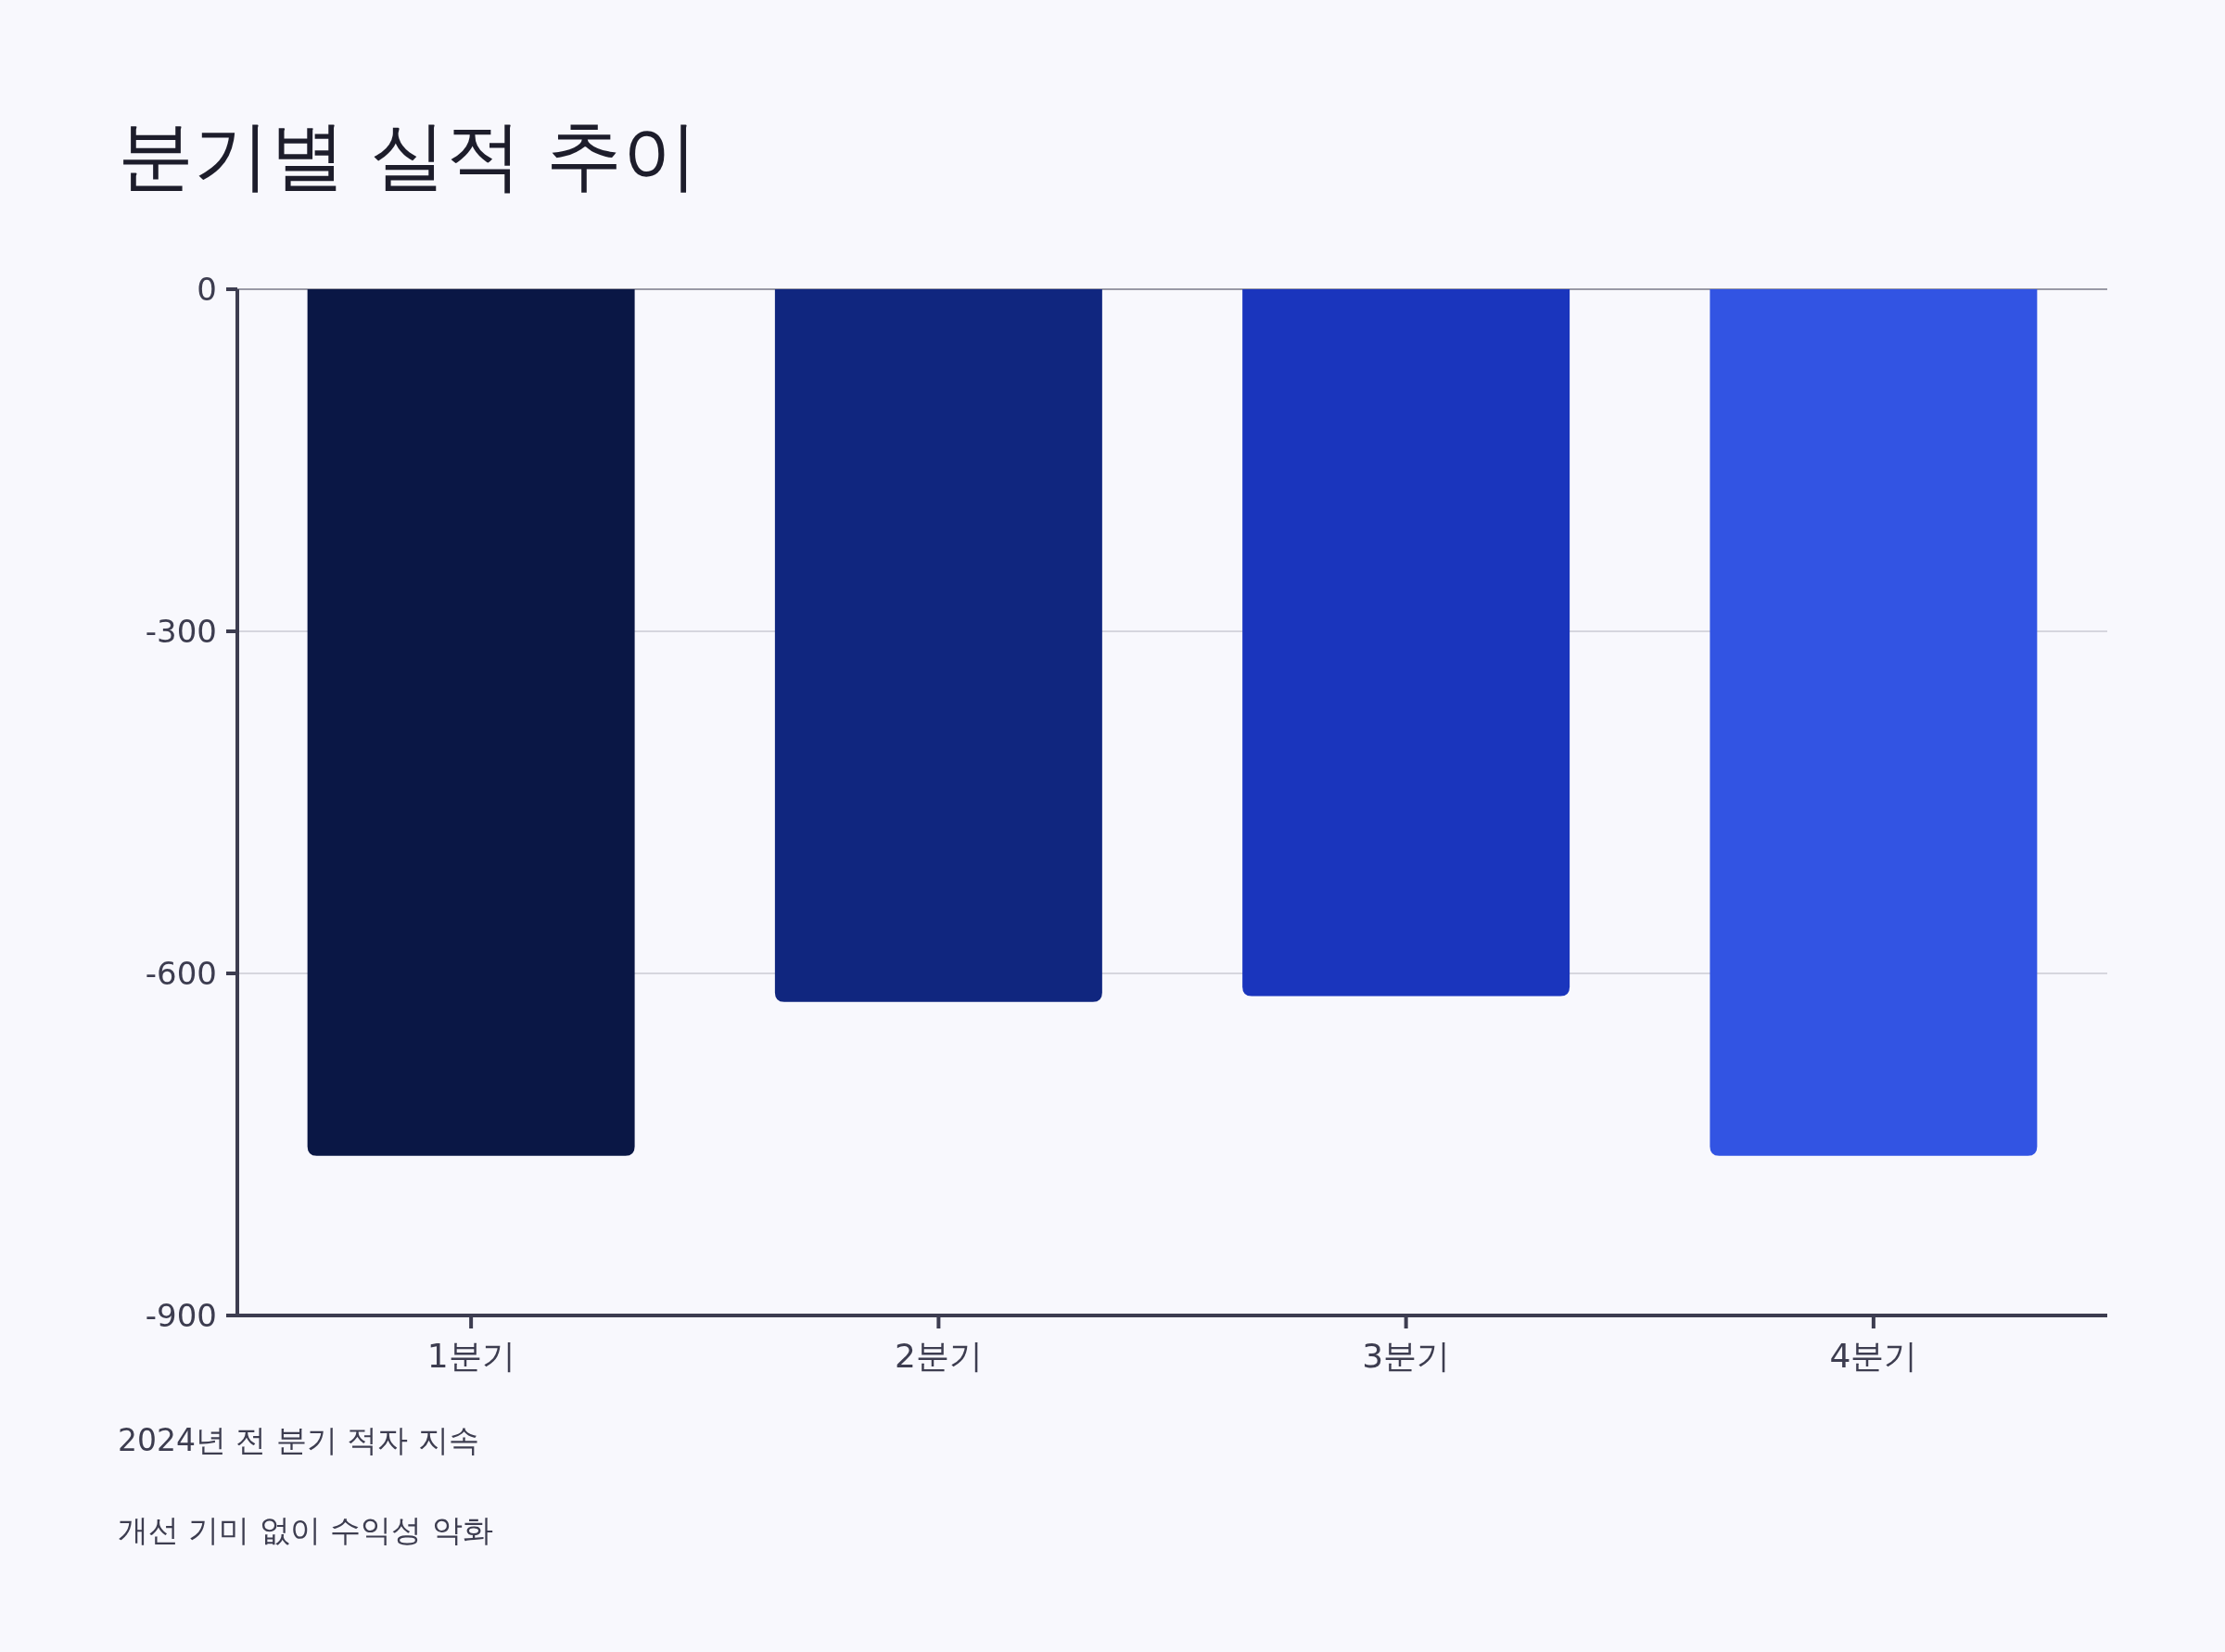 Image resolution: width=2225 pixels, height=1652 pixels. I want to click on chart-title: 분기별 실적 추이, so click(408, 155).